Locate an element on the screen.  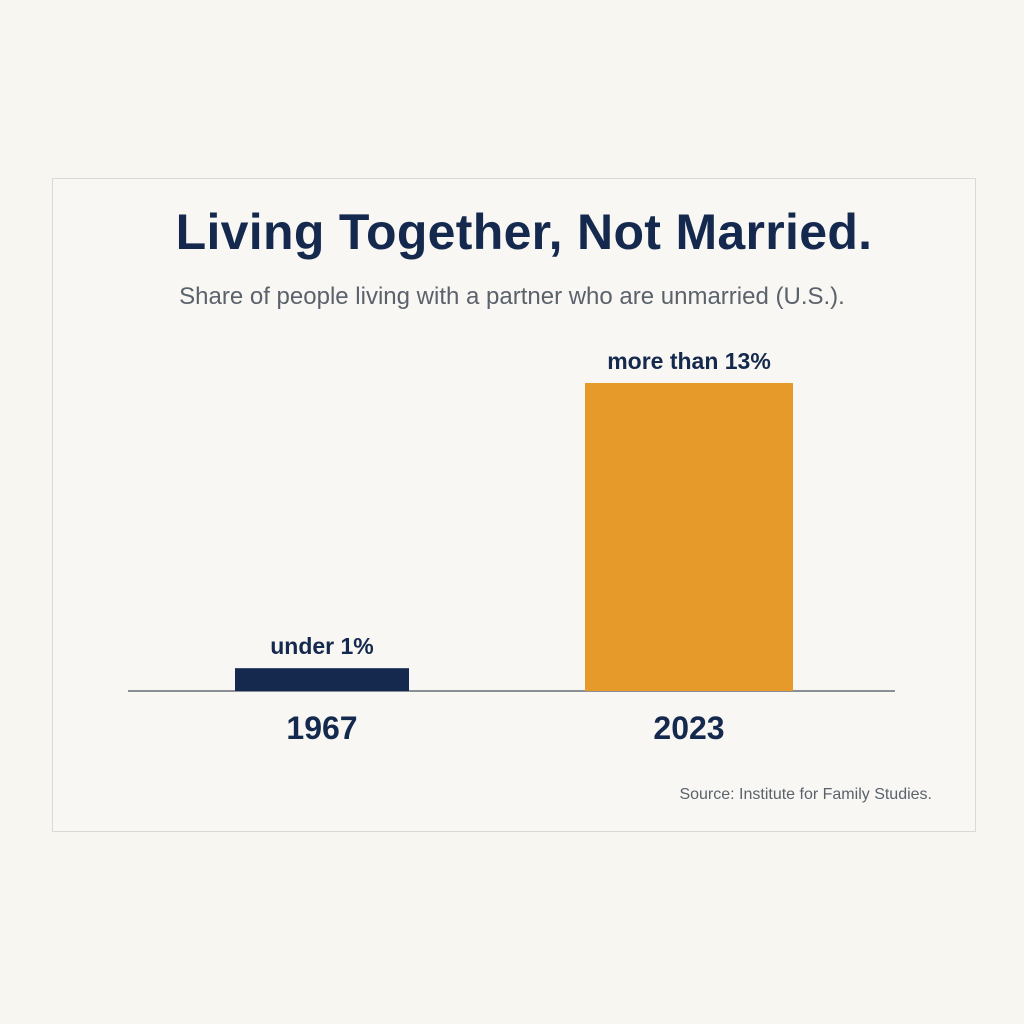
data-label-1967: under 1% is located at coordinates (322, 646).